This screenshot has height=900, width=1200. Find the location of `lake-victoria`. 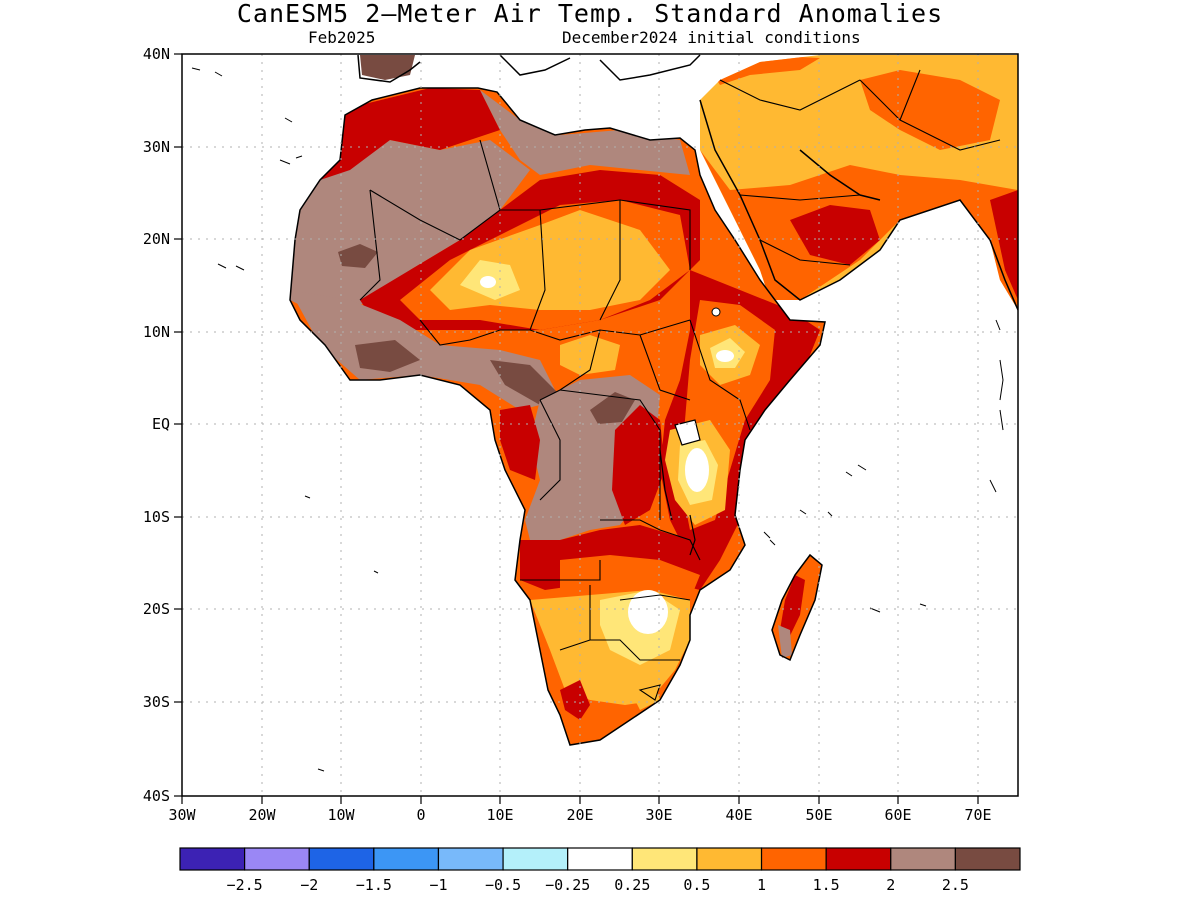

lake-victoria is located at coordinates (687, 432).